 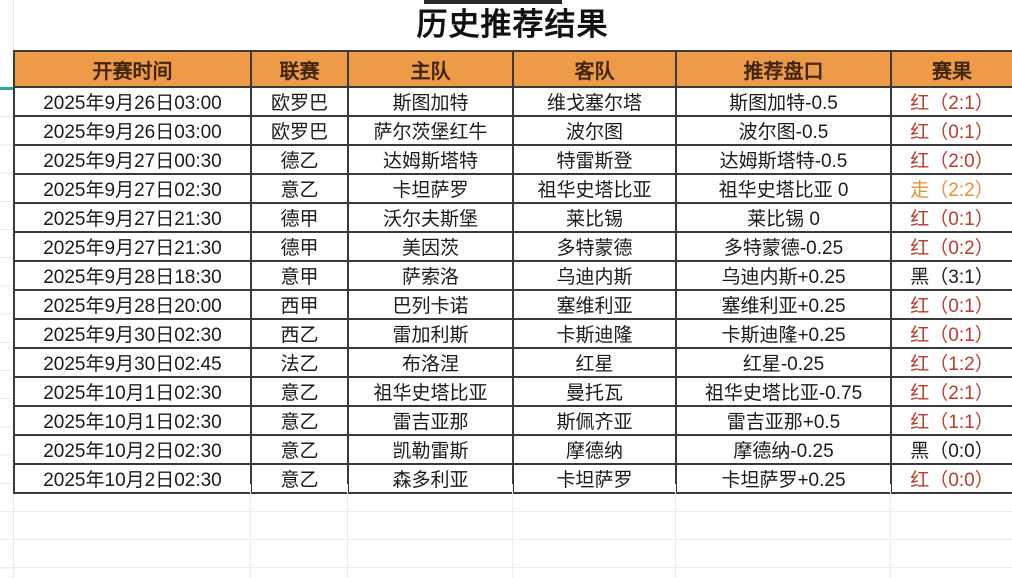 I want to click on cell-handicap: 塞维利亚+0.25, so click(x=783, y=304).